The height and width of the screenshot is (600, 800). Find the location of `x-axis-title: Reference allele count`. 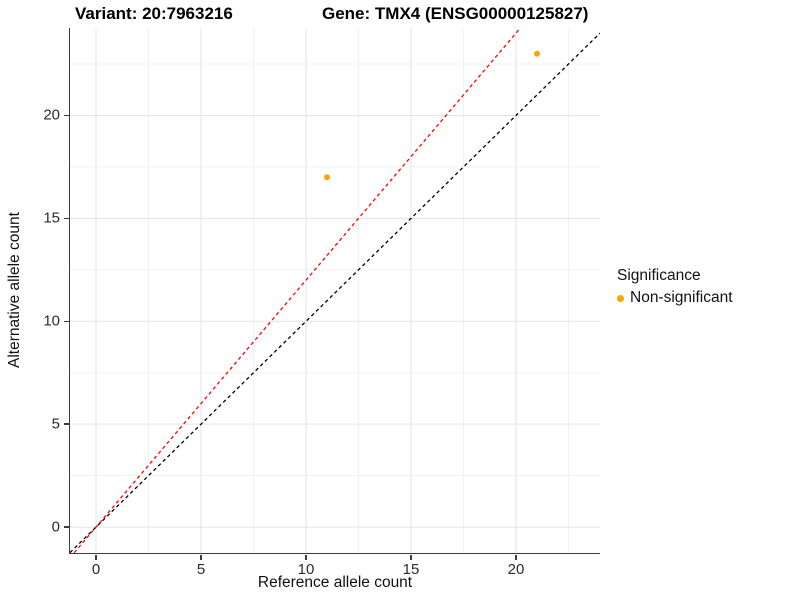

x-axis-title: Reference allele count is located at coordinates (335, 582).